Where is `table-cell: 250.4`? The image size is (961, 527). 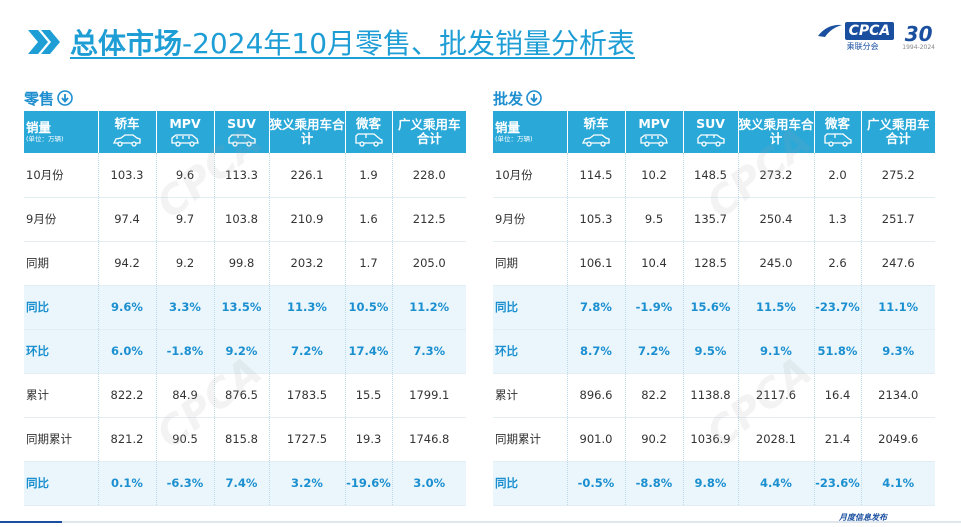
table-cell: 250.4 is located at coordinates (776, 219).